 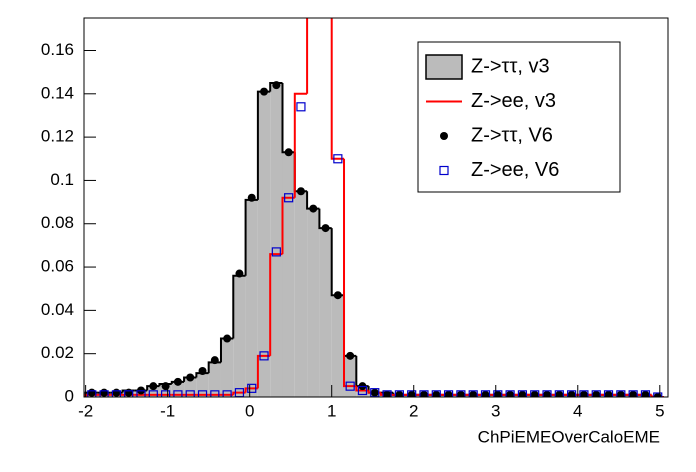 What do you see at coordinates (57, 309) in the screenshot?
I see `y-tick-label: 0.04` at bounding box center [57, 309].